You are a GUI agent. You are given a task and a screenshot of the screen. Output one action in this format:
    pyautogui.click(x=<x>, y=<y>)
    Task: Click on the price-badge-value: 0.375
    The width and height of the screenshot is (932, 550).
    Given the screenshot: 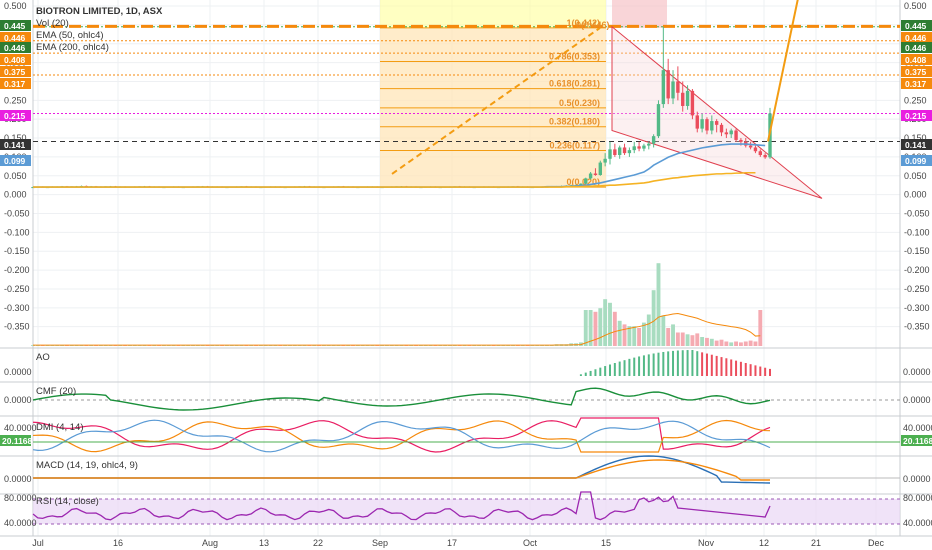 What is the action you would take?
    pyautogui.click(x=15, y=72)
    